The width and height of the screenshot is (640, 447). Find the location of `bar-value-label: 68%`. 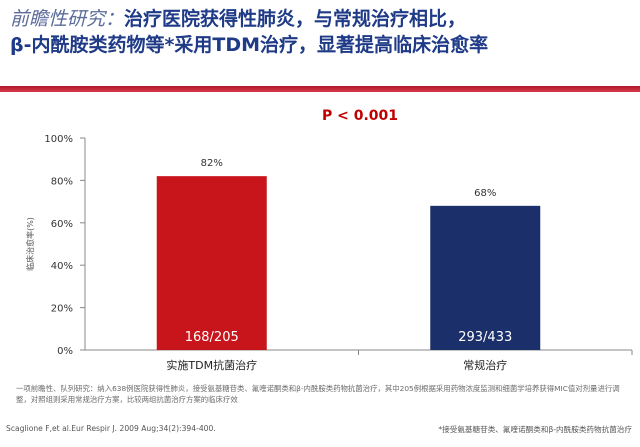

bar-value-label: 68% is located at coordinates (485, 193).